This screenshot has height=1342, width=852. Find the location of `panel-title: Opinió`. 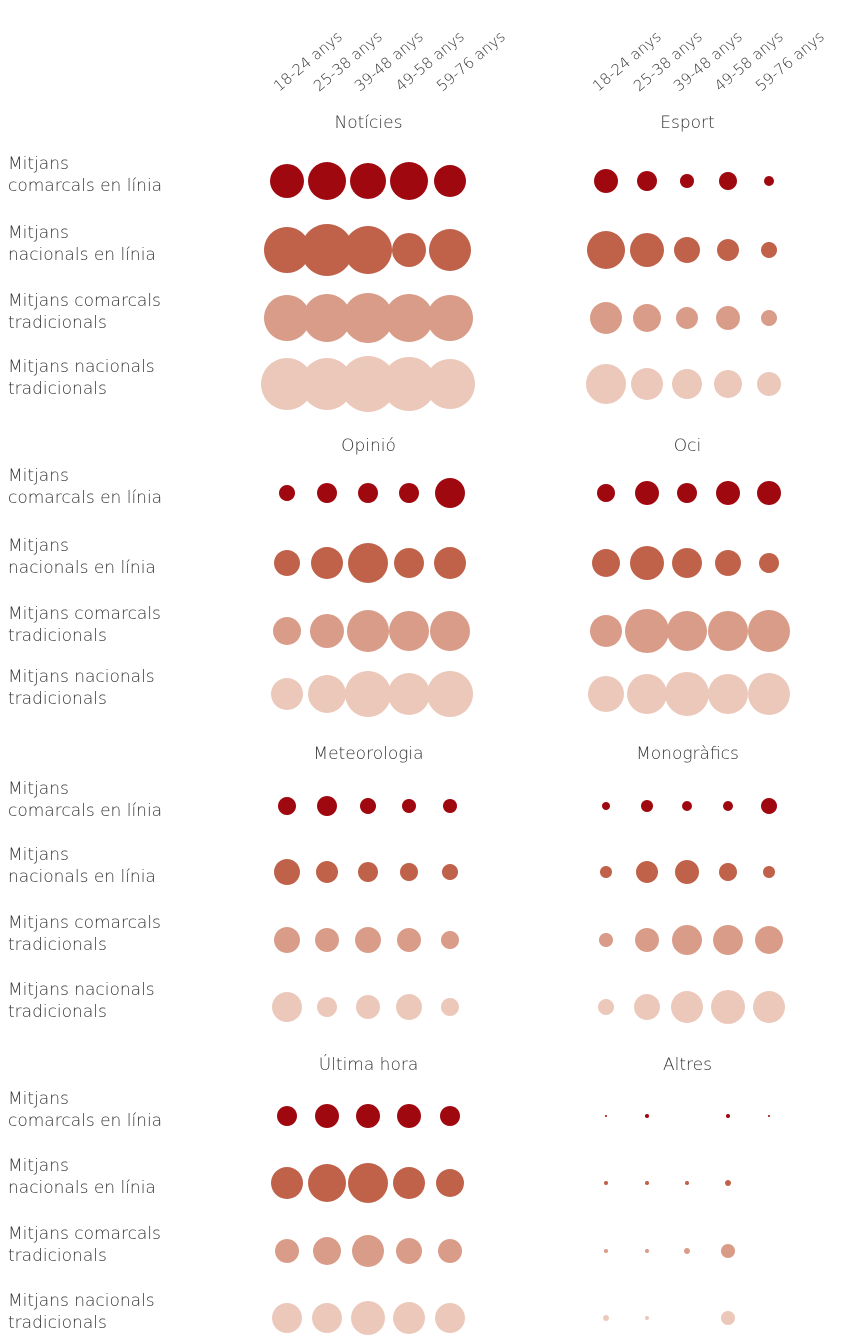

panel-title: Opinió is located at coordinates (368, 446).